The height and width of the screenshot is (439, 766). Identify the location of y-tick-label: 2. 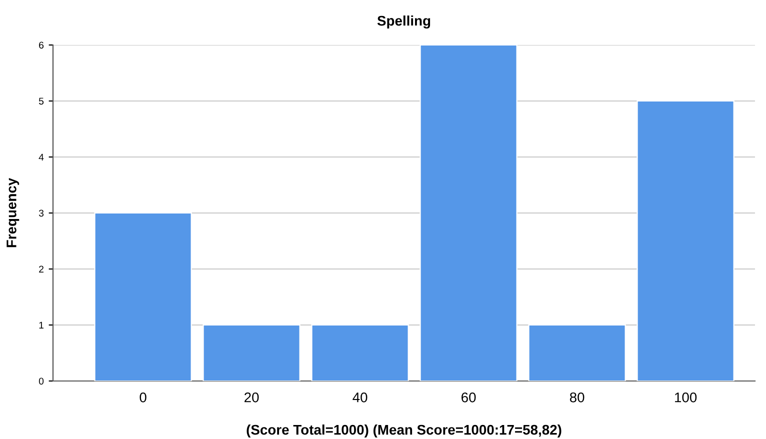
(41, 269).